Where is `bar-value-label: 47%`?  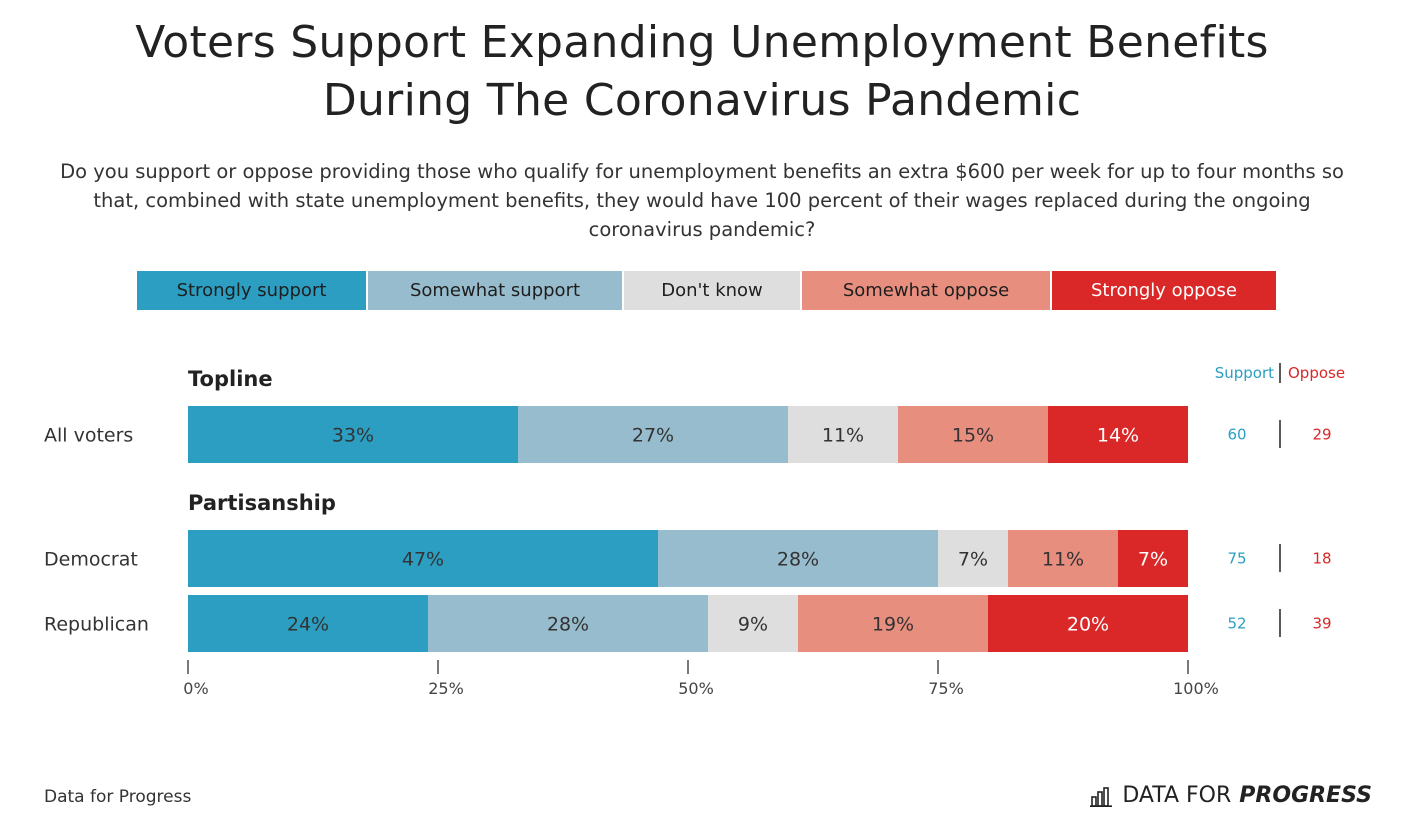
bar-value-label: 47% is located at coordinates (423, 560).